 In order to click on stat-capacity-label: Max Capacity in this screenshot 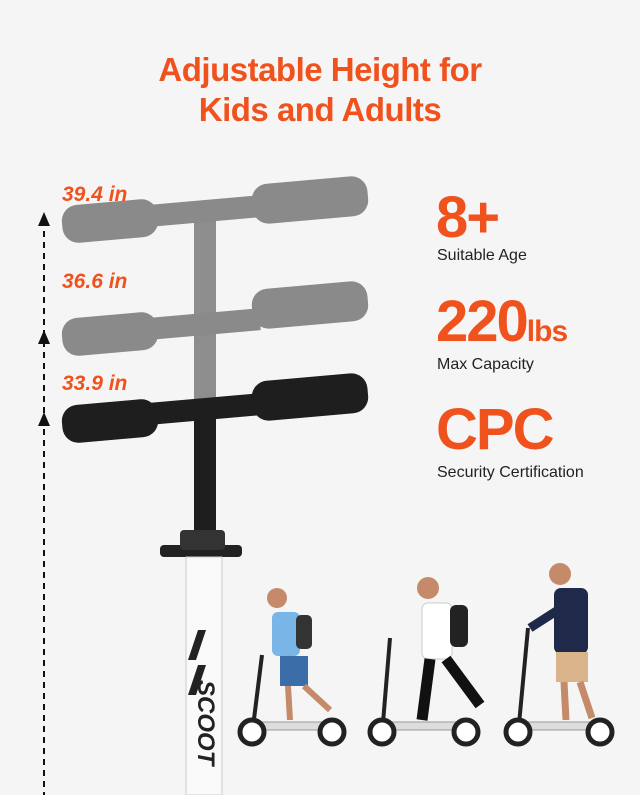, I will do `click(485, 364)`.